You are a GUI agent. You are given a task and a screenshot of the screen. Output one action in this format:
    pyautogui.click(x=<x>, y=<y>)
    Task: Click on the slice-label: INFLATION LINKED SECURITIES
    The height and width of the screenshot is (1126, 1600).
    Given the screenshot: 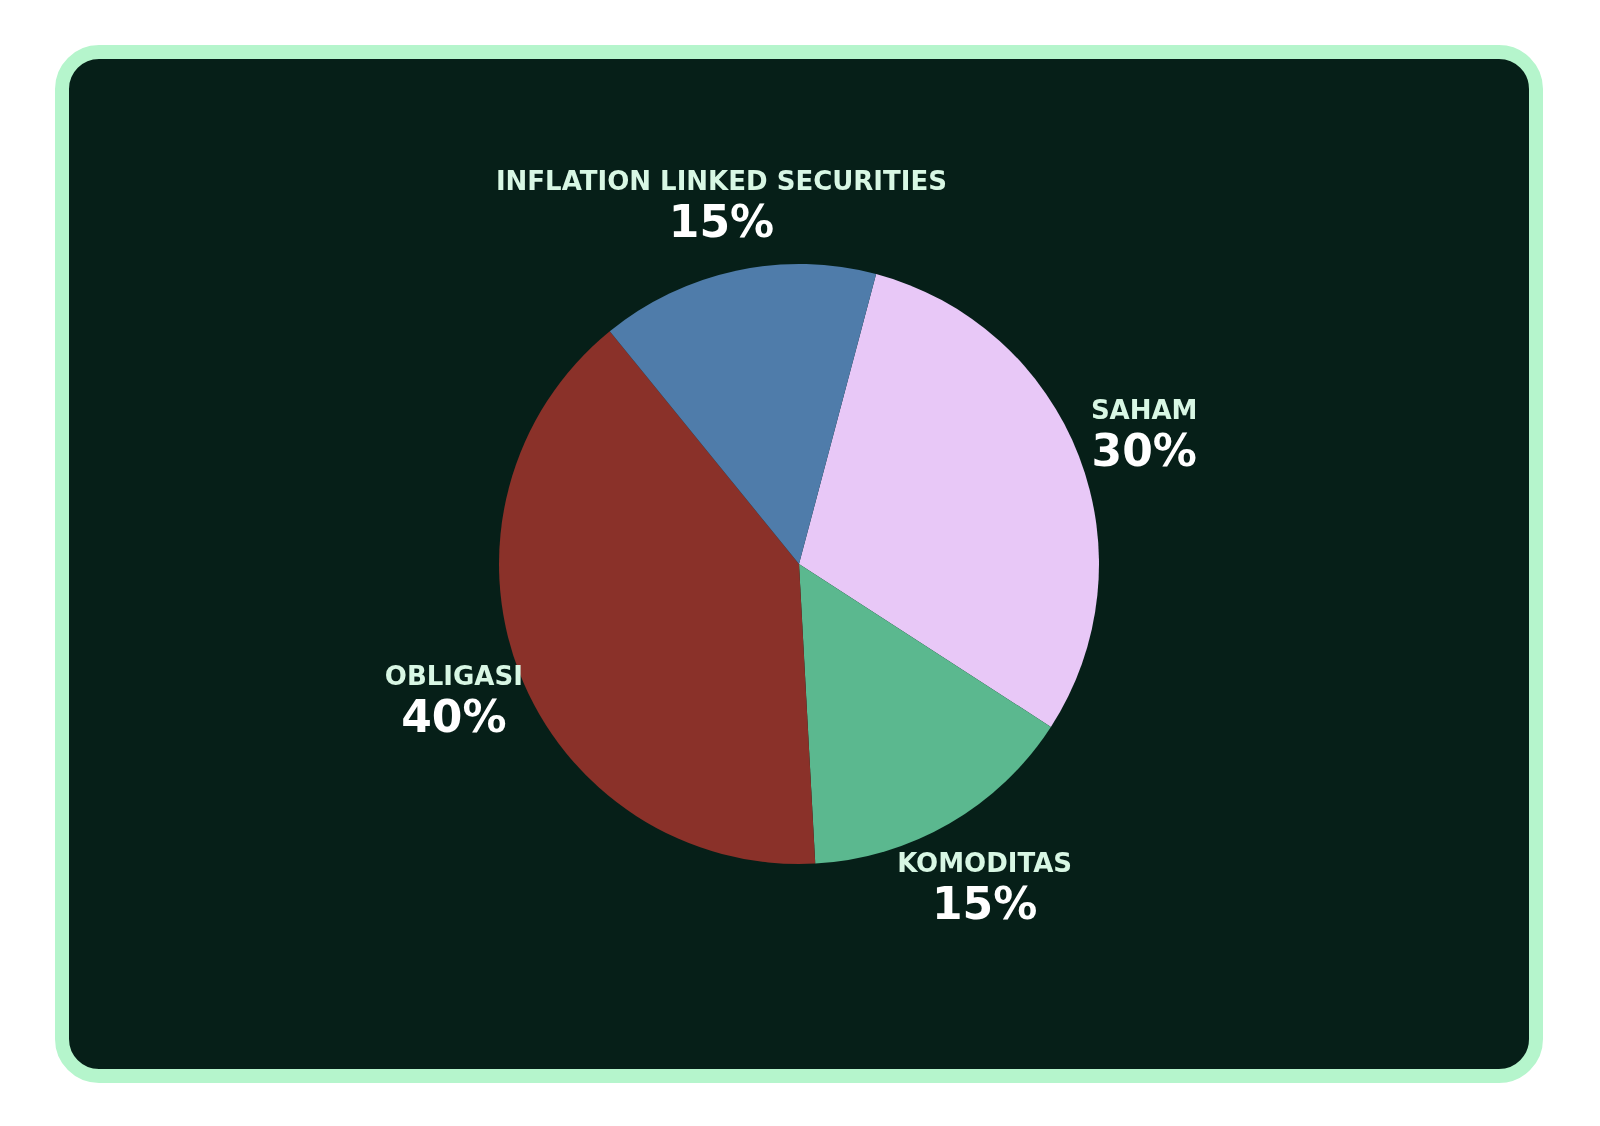 What is the action you would take?
    pyautogui.click(x=721, y=181)
    